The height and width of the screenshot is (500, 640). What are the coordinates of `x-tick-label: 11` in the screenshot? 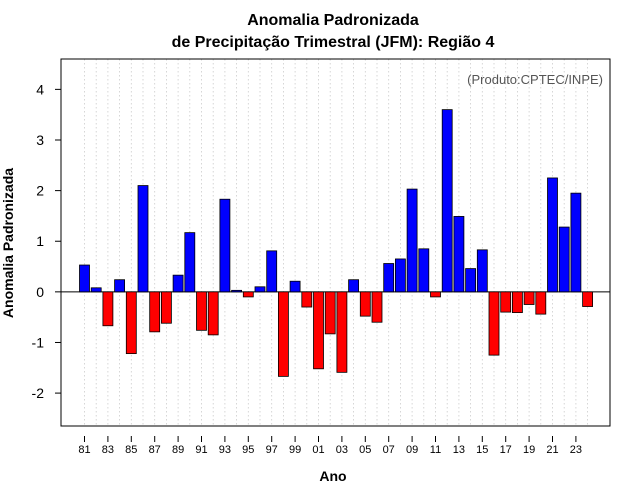 It's located at (435, 450).